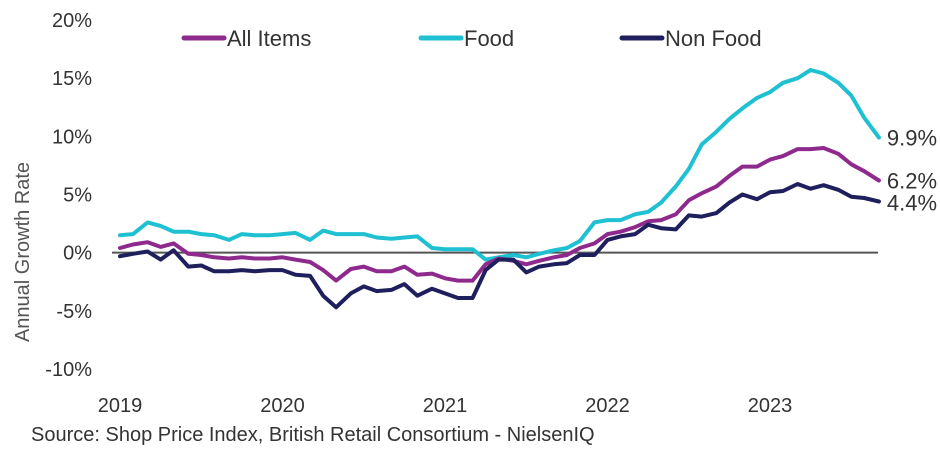 The image size is (940, 461). Describe the element at coordinates (269, 38) in the screenshot. I see `legend-label: All Items` at that location.